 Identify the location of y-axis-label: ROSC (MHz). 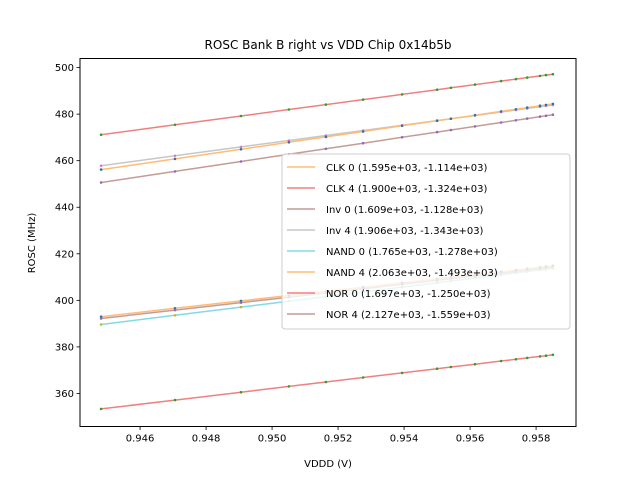
(32, 243).